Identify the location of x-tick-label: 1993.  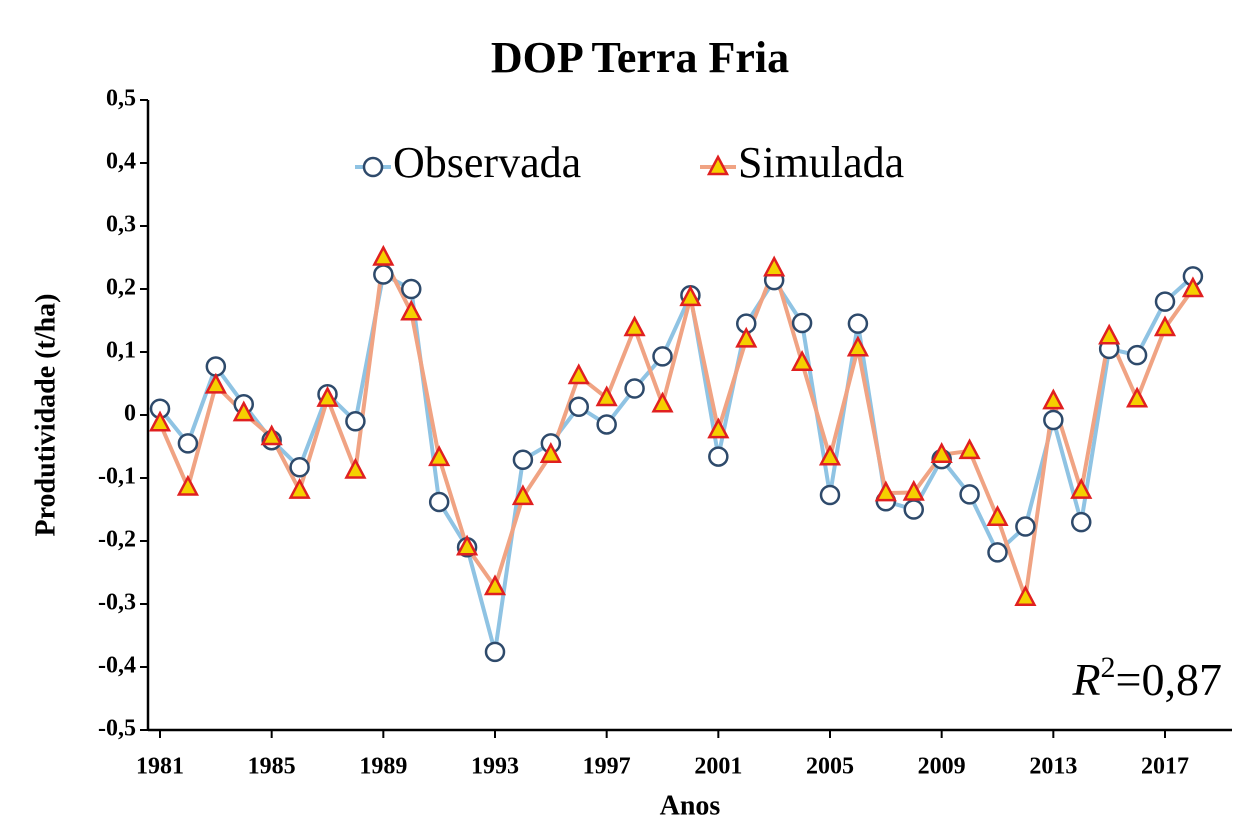
(495, 767).